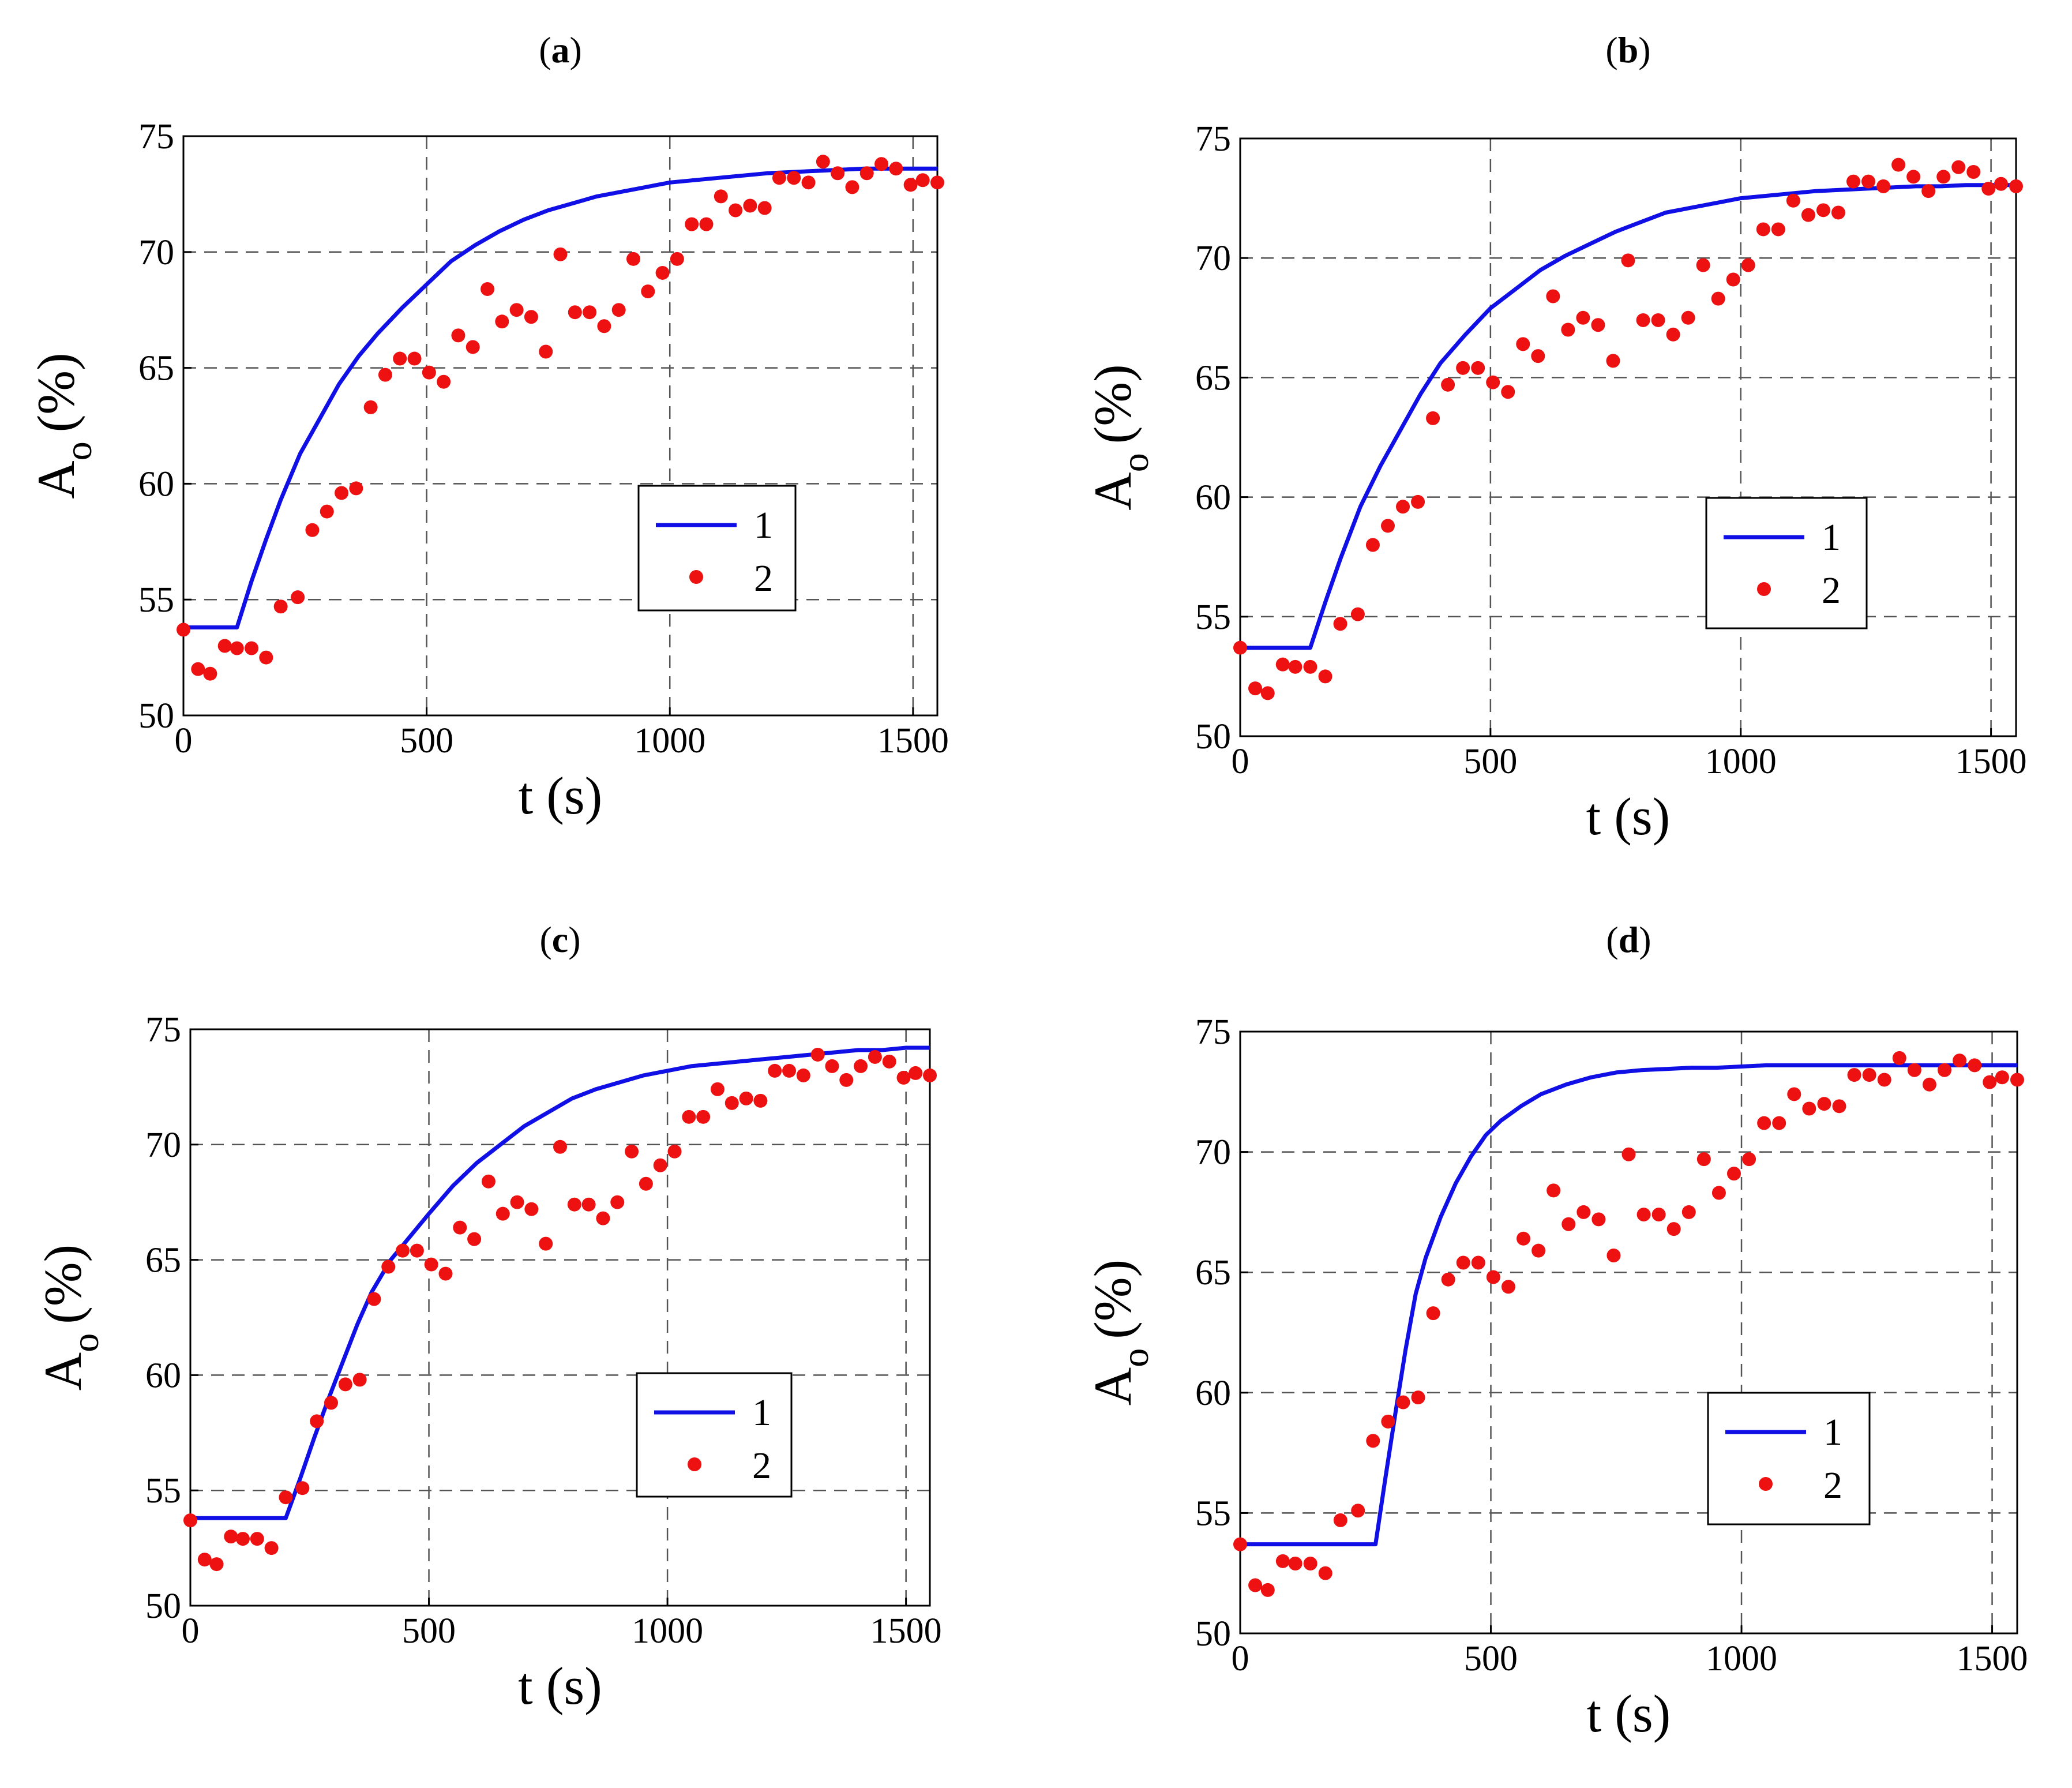 The height and width of the screenshot is (1788, 2072). I want to click on panel-title: (d), so click(1628, 940).